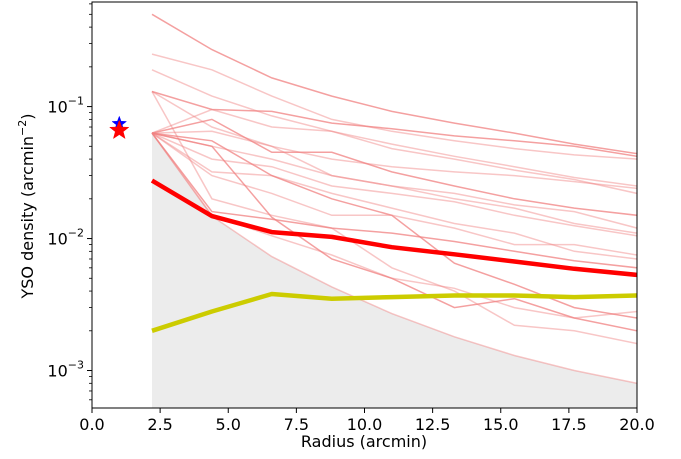  What do you see at coordinates (69, 202) in the screenshot?
I see `y-axis-ticks: 10⁻³ 10⁻² 10⁻¹` at bounding box center [69, 202].